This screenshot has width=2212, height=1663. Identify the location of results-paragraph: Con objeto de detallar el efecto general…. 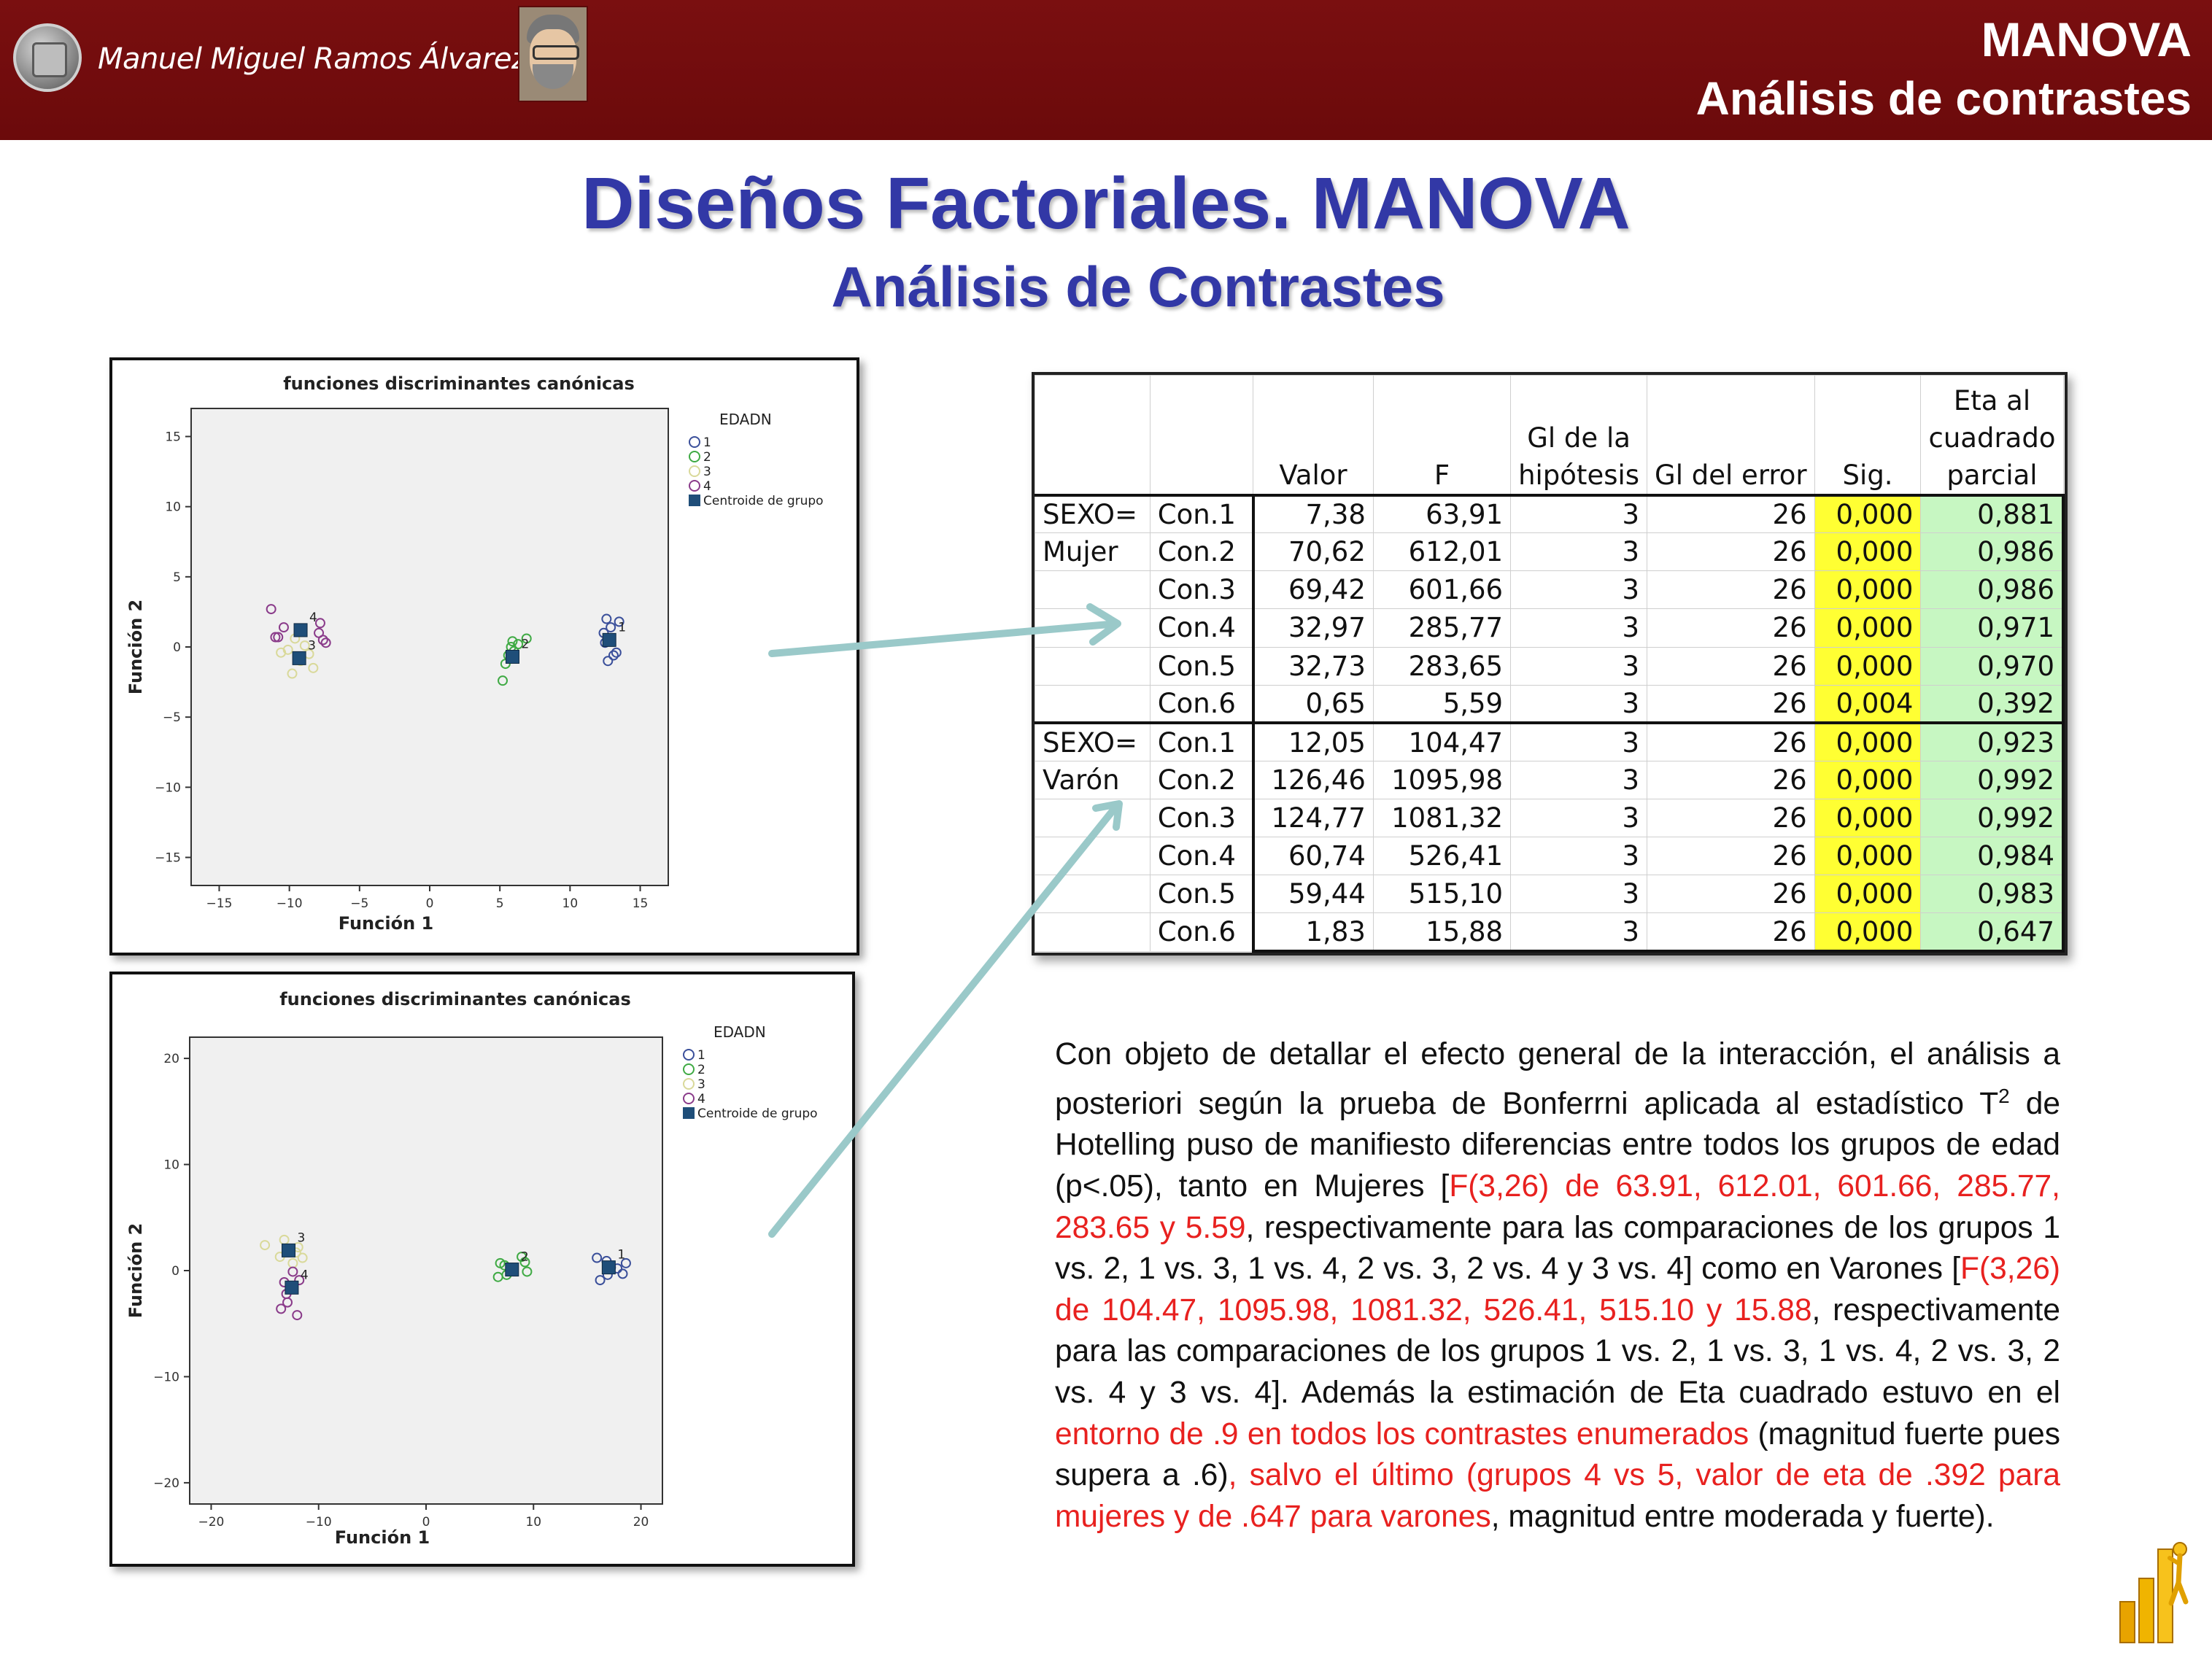
(1558, 1286).